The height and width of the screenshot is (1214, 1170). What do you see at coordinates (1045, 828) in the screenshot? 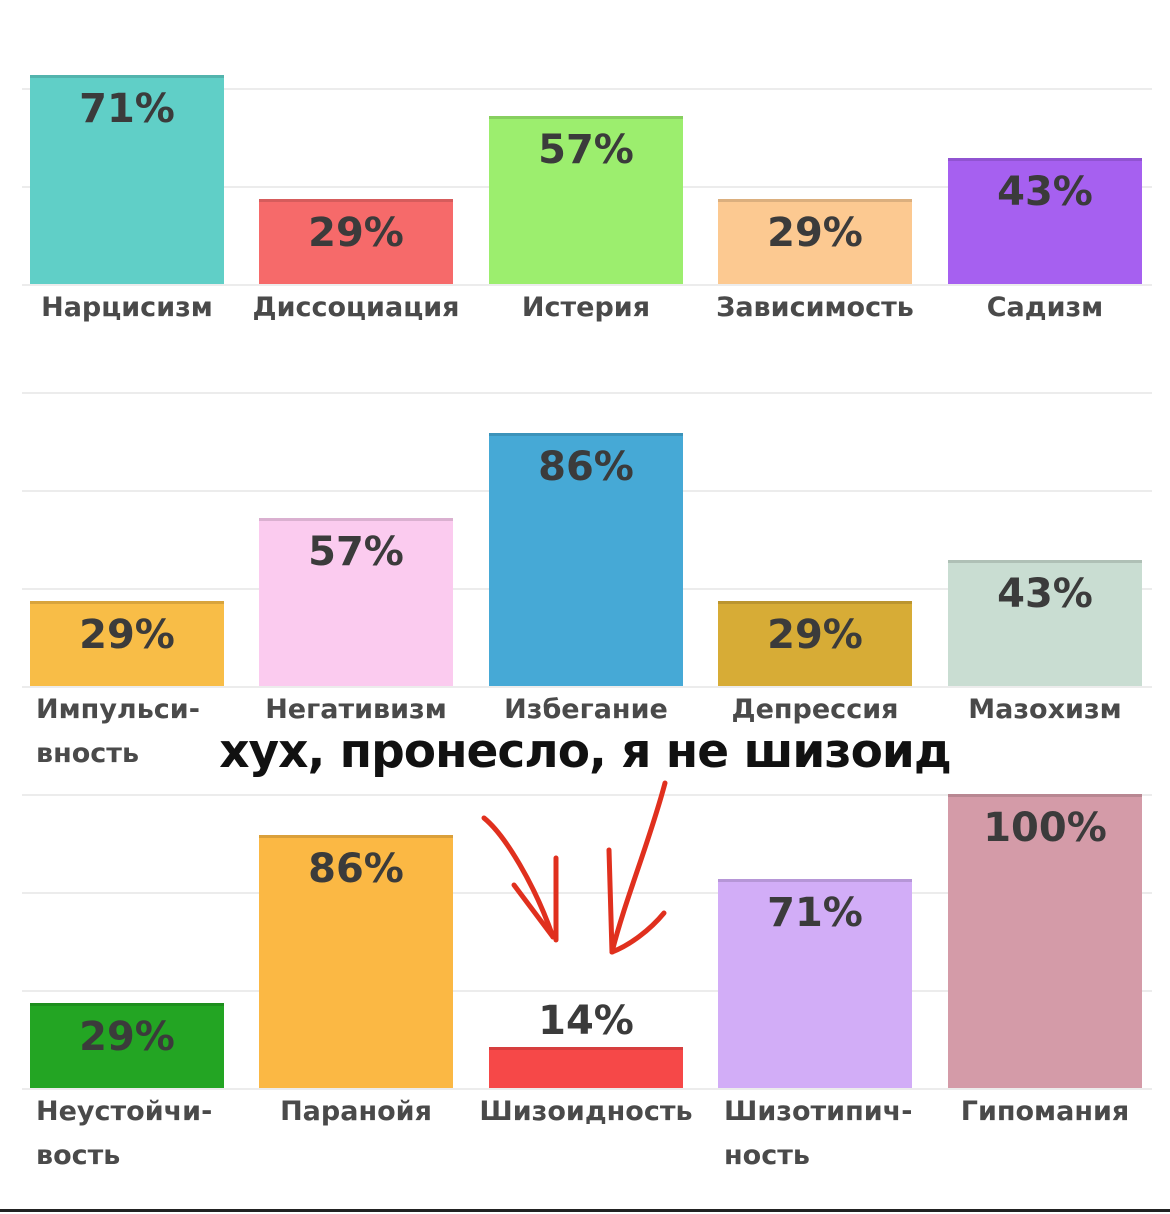
I see `bar-value-label: 100%` at bounding box center [1045, 828].